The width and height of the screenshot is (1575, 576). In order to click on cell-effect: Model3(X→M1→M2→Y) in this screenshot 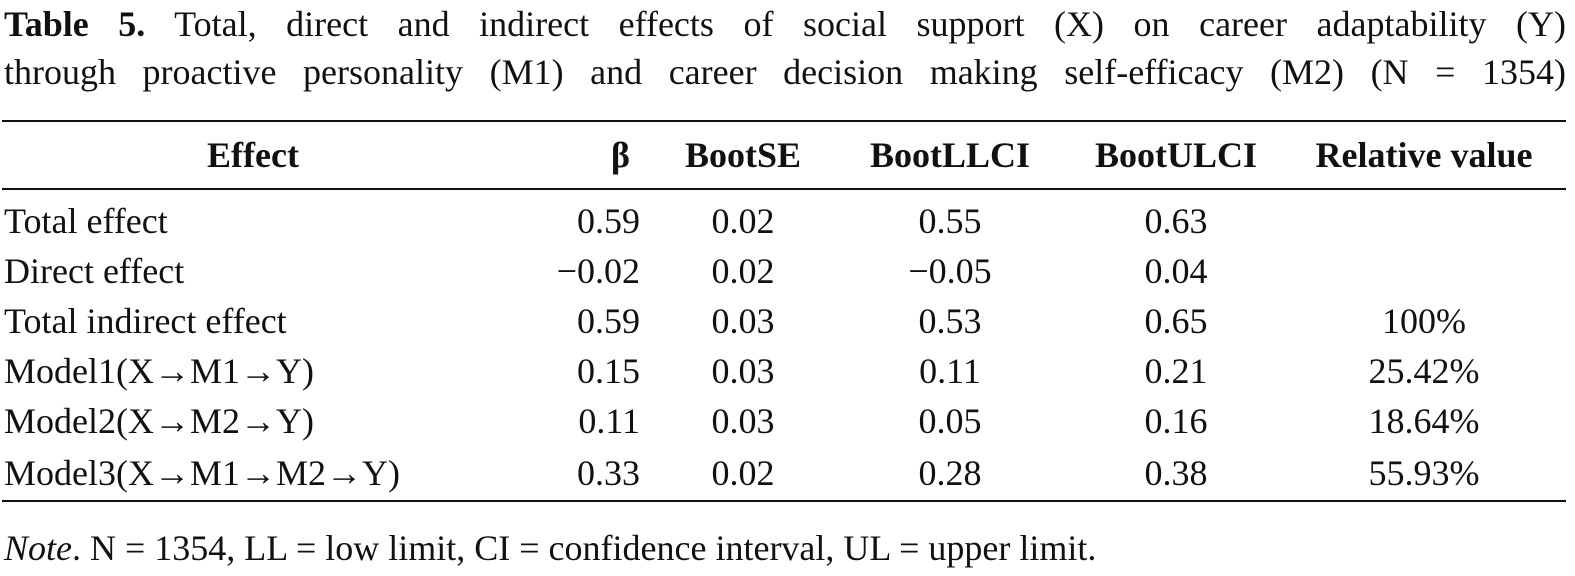, I will do `click(253, 474)`.